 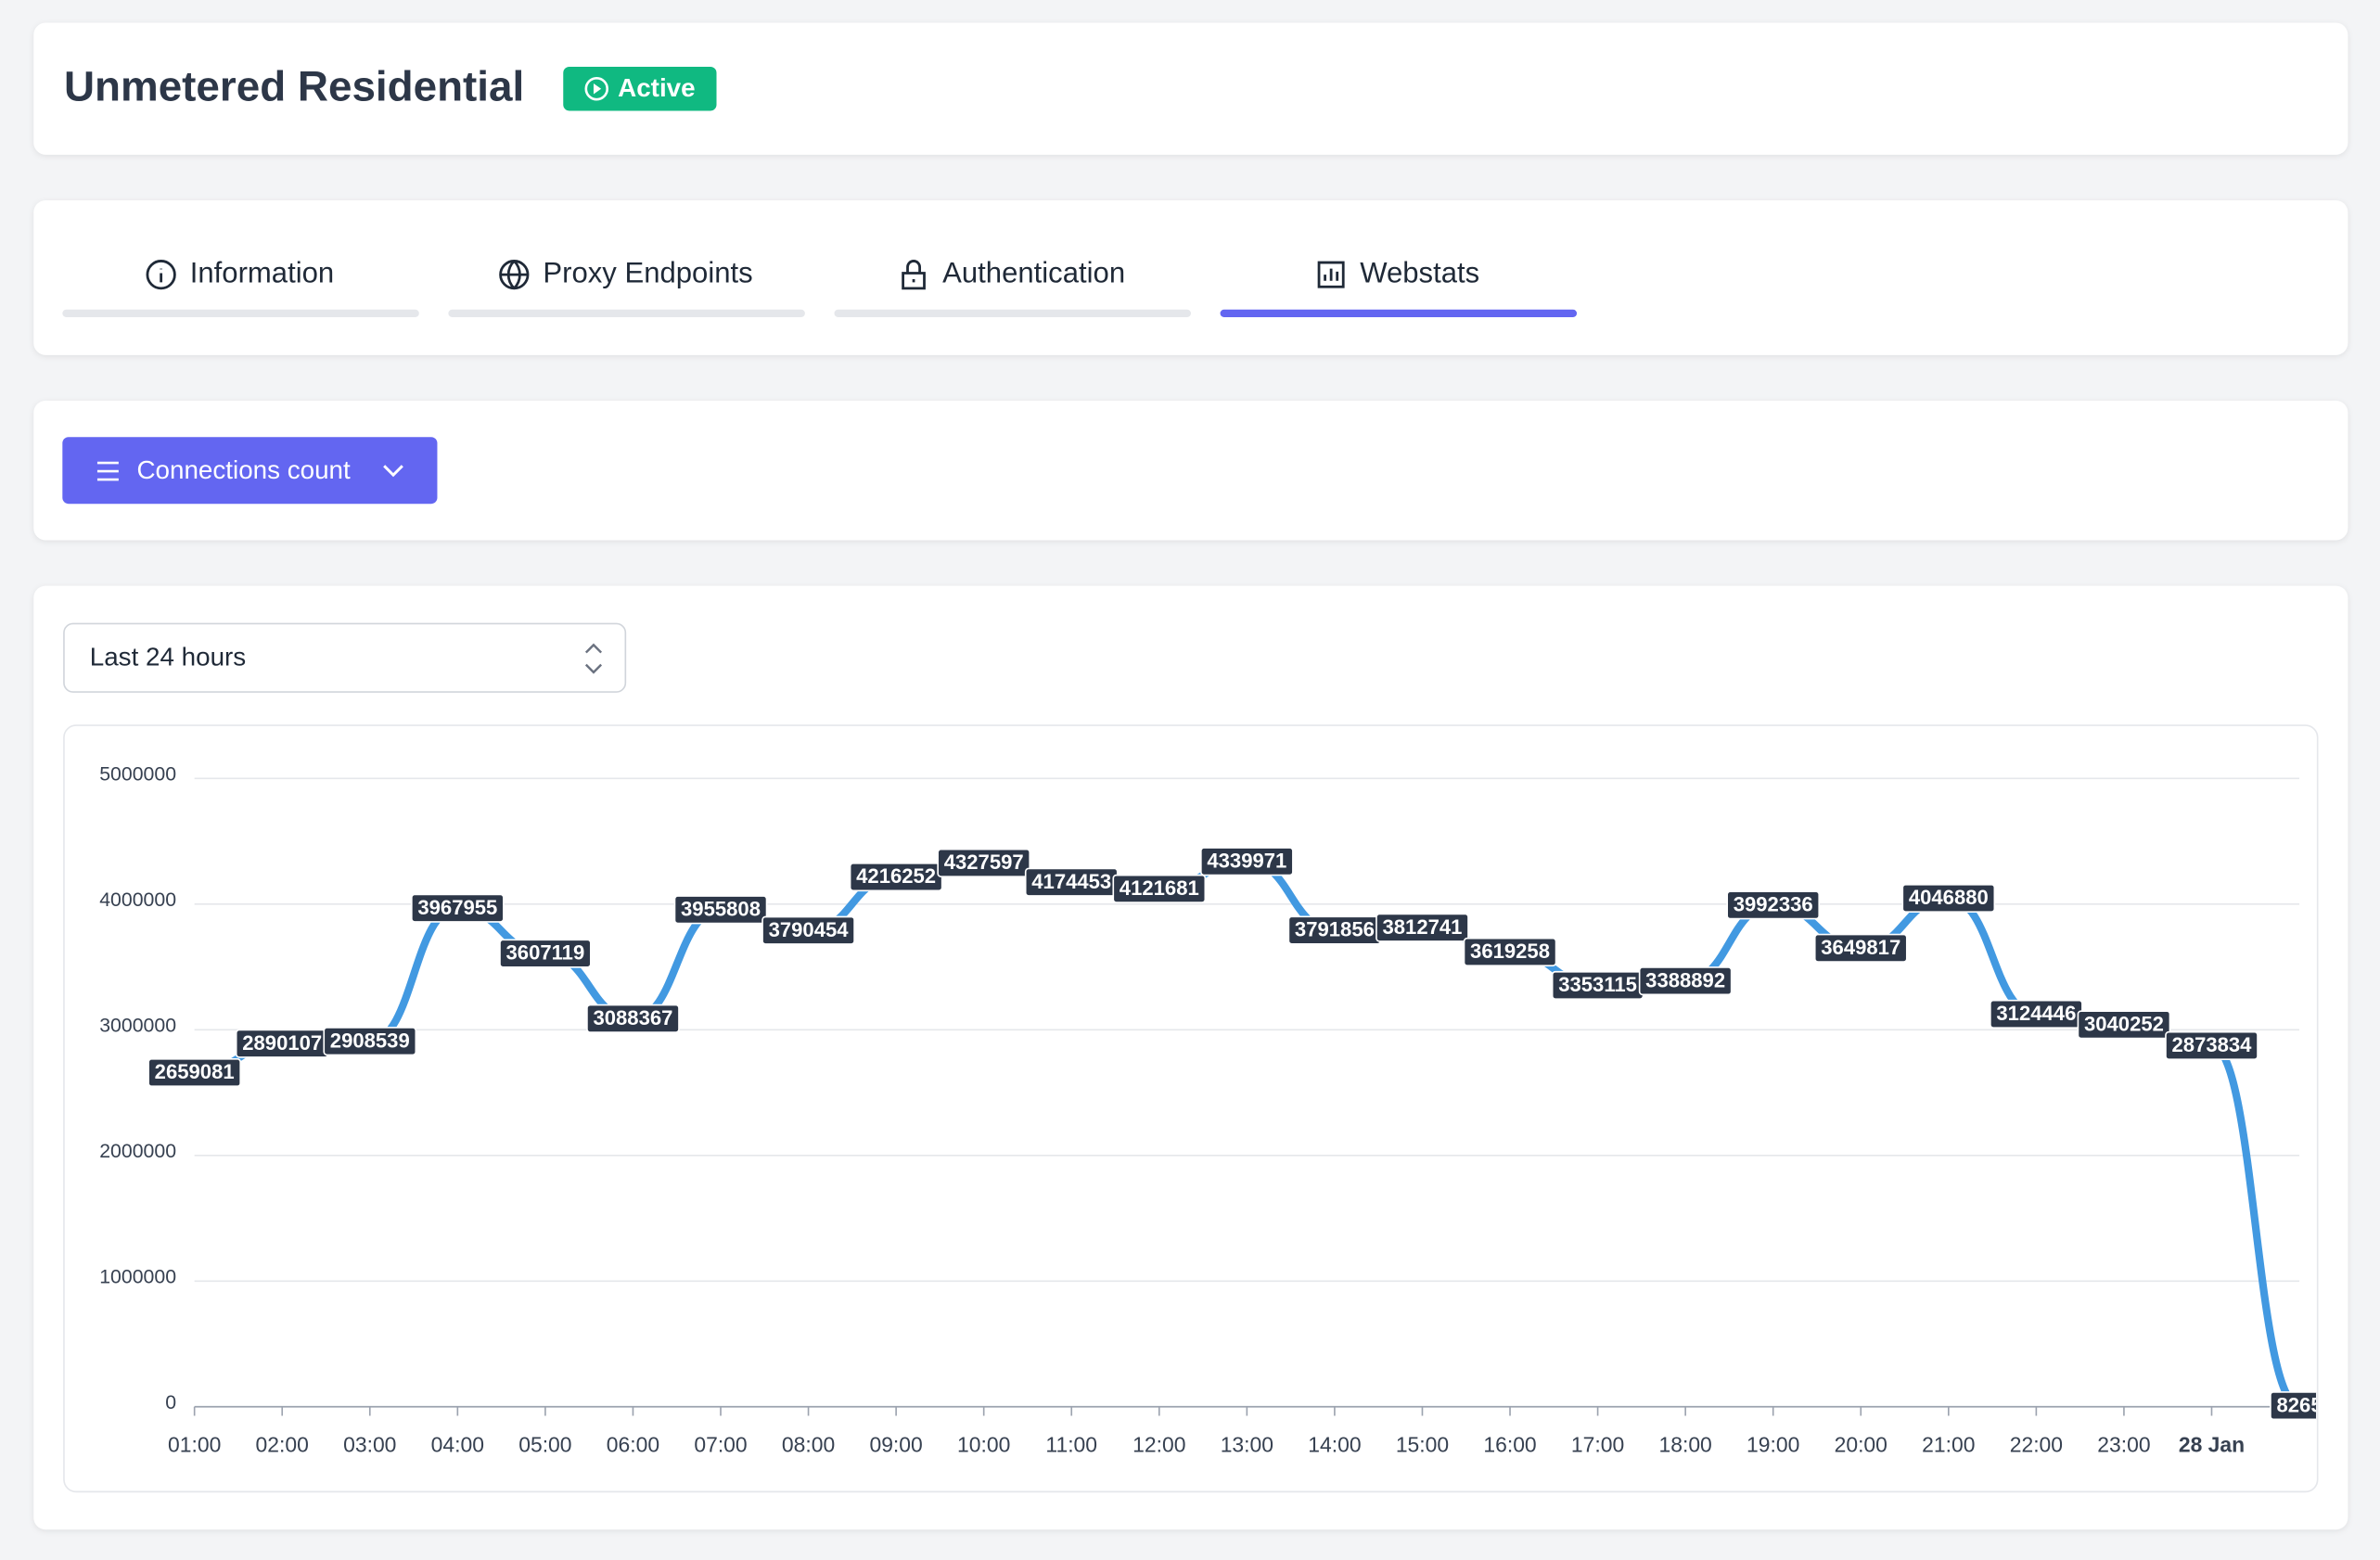 I want to click on data-label: 3619258, so click(x=1510, y=951).